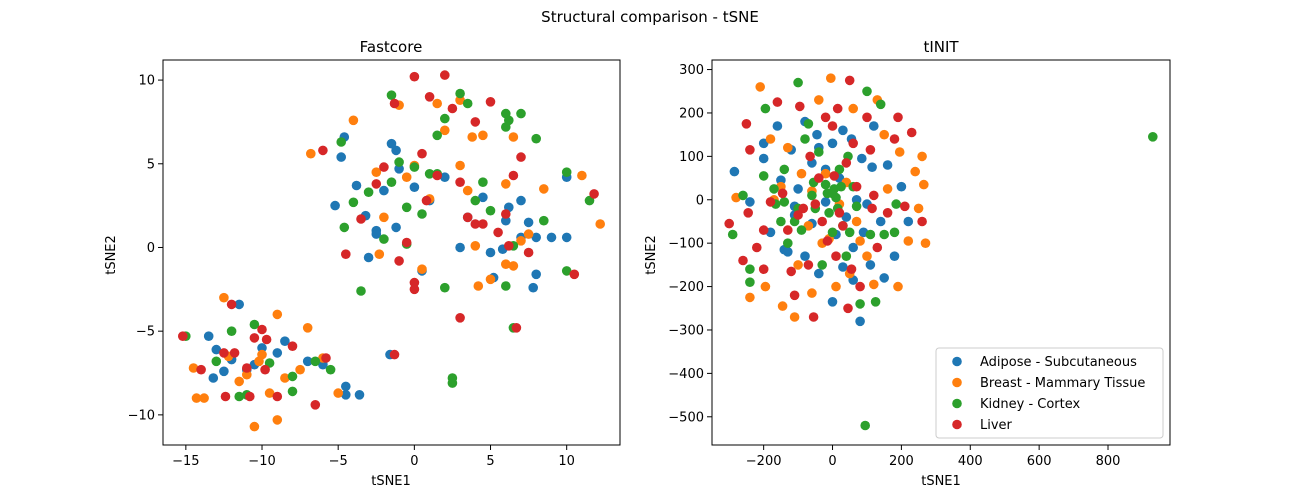 The width and height of the screenshot is (1300, 500). What do you see at coordinates (566, 461) in the screenshot?
I see `fastcore-x-tick-label: 10` at bounding box center [566, 461].